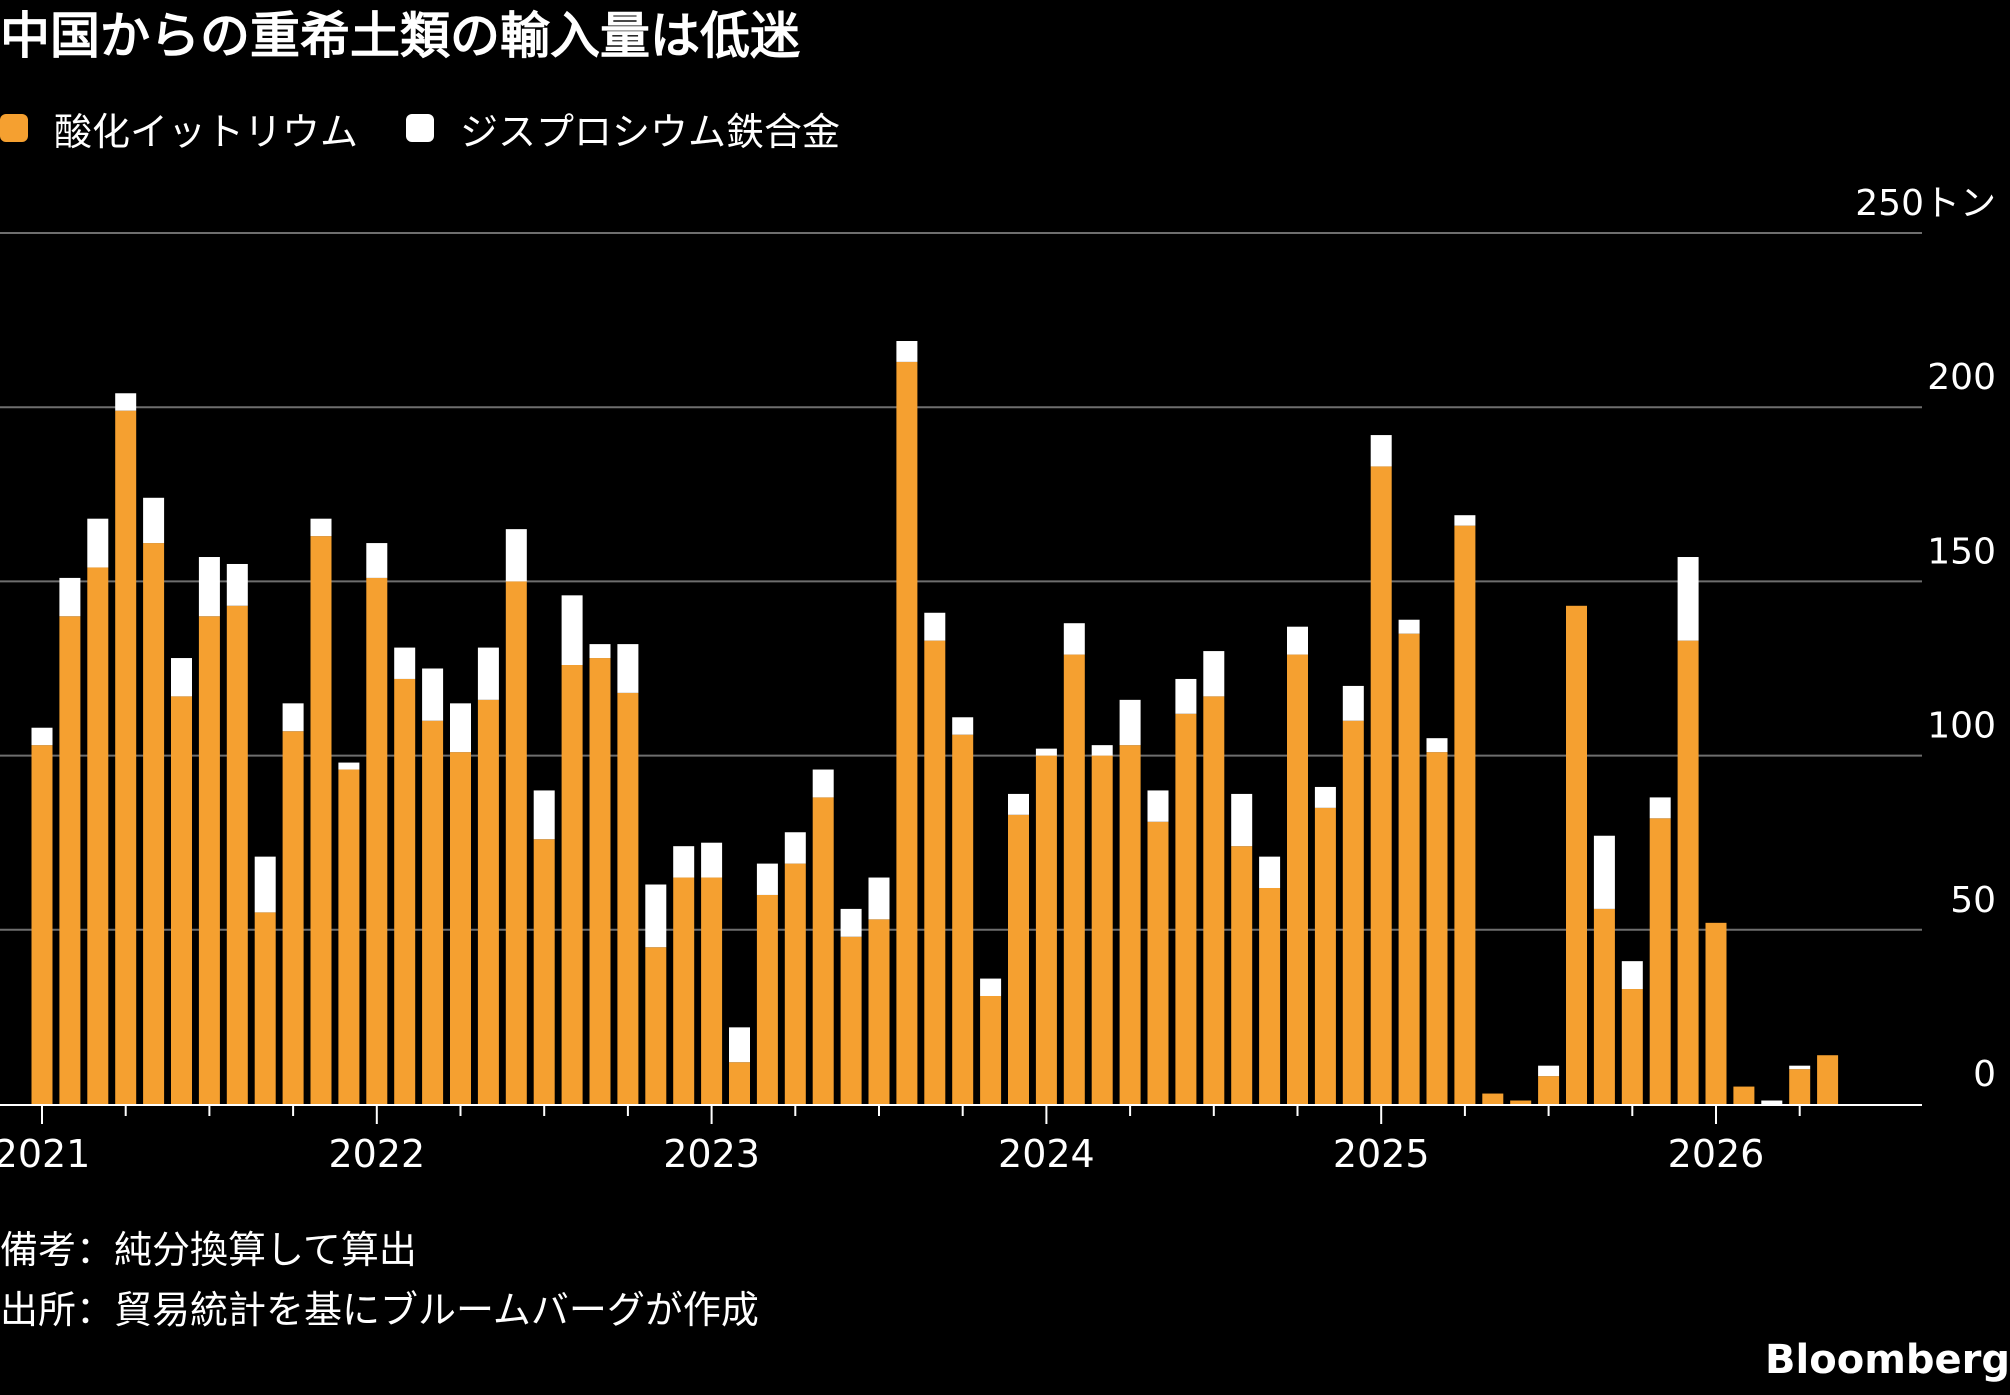  What do you see at coordinates (376, 1154) in the screenshot?
I see `x-tick-label: 2022` at bounding box center [376, 1154].